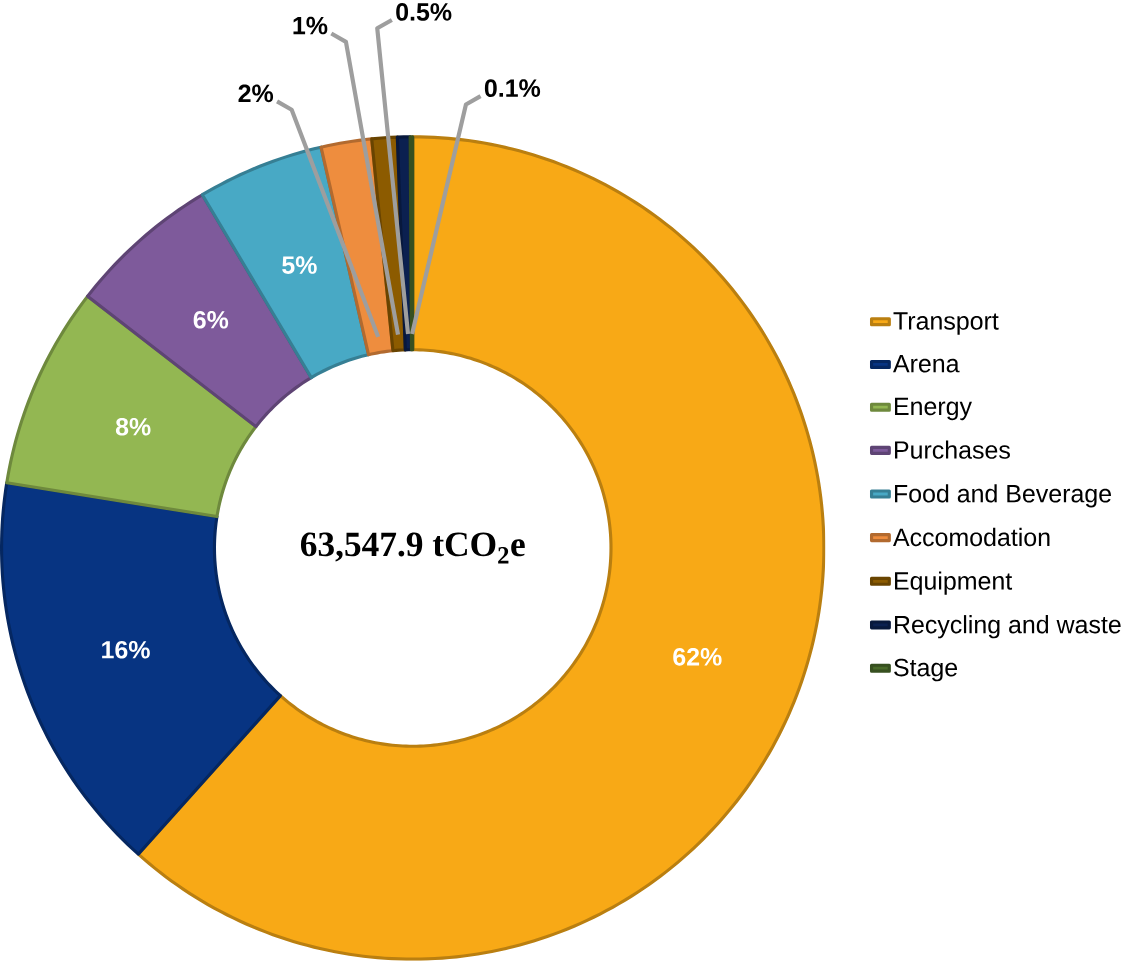  Describe the element at coordinates (946, 323) in the screenshot. I see `legend-label: Transport` at that location.